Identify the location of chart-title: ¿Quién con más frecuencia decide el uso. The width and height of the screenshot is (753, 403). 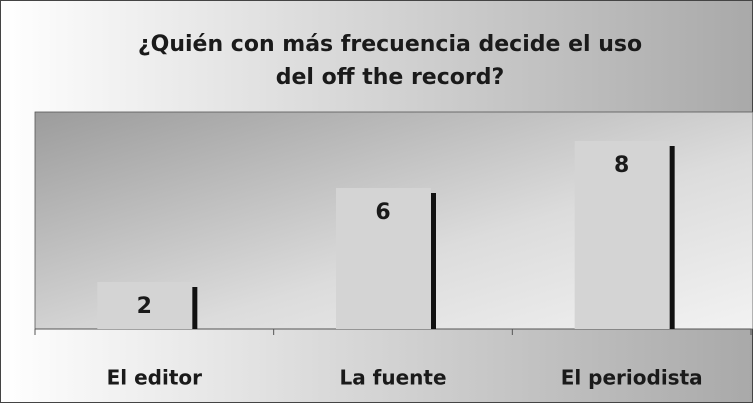
(390, 44).